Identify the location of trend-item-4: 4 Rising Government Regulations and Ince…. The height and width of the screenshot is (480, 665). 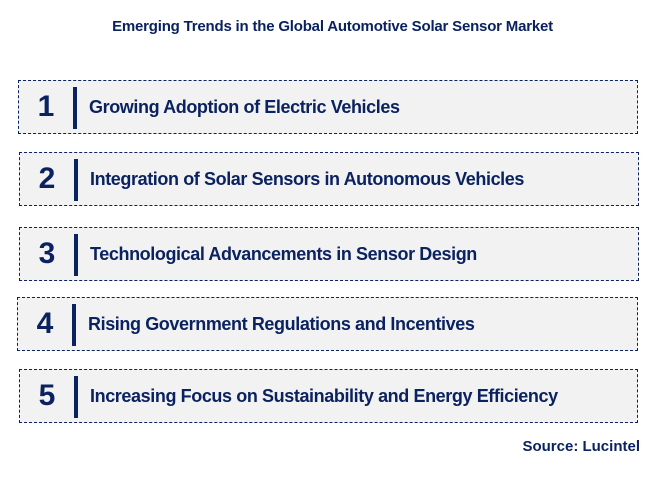
(327, 324).